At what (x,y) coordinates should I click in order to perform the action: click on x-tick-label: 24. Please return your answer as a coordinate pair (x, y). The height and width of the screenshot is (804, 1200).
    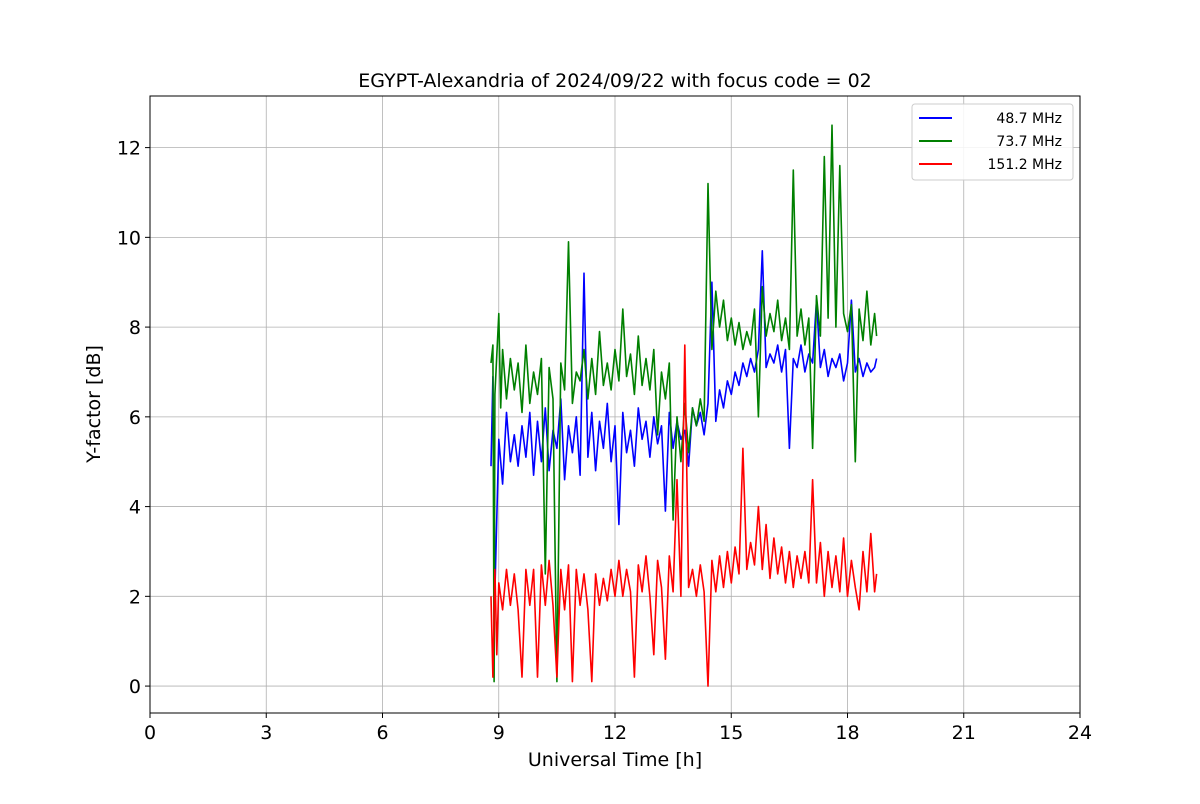
    Looking at the image, I should click on (1080, 733).